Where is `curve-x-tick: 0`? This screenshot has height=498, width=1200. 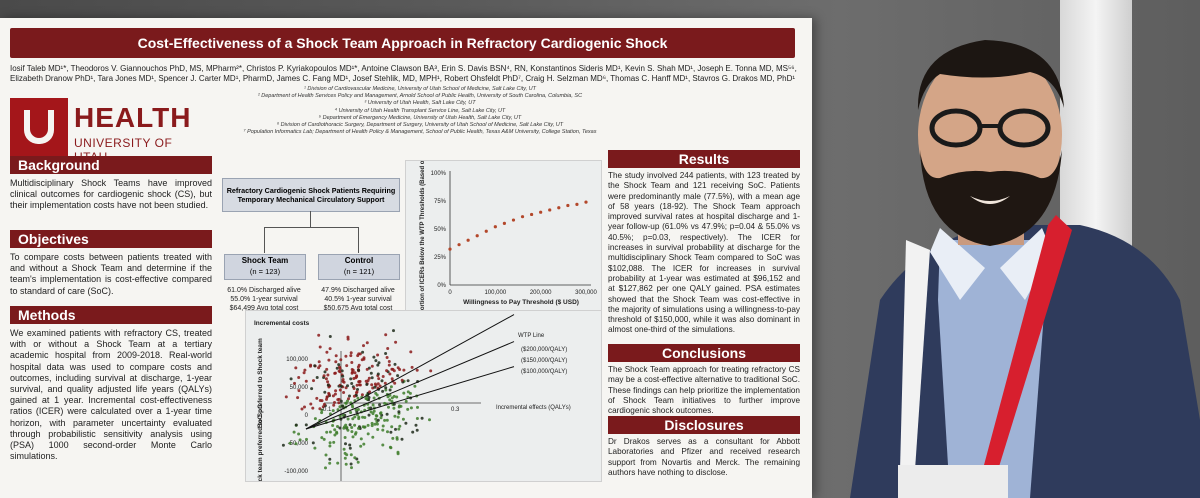
curve-x-tick: 0 is located at coordinates (450, 293).